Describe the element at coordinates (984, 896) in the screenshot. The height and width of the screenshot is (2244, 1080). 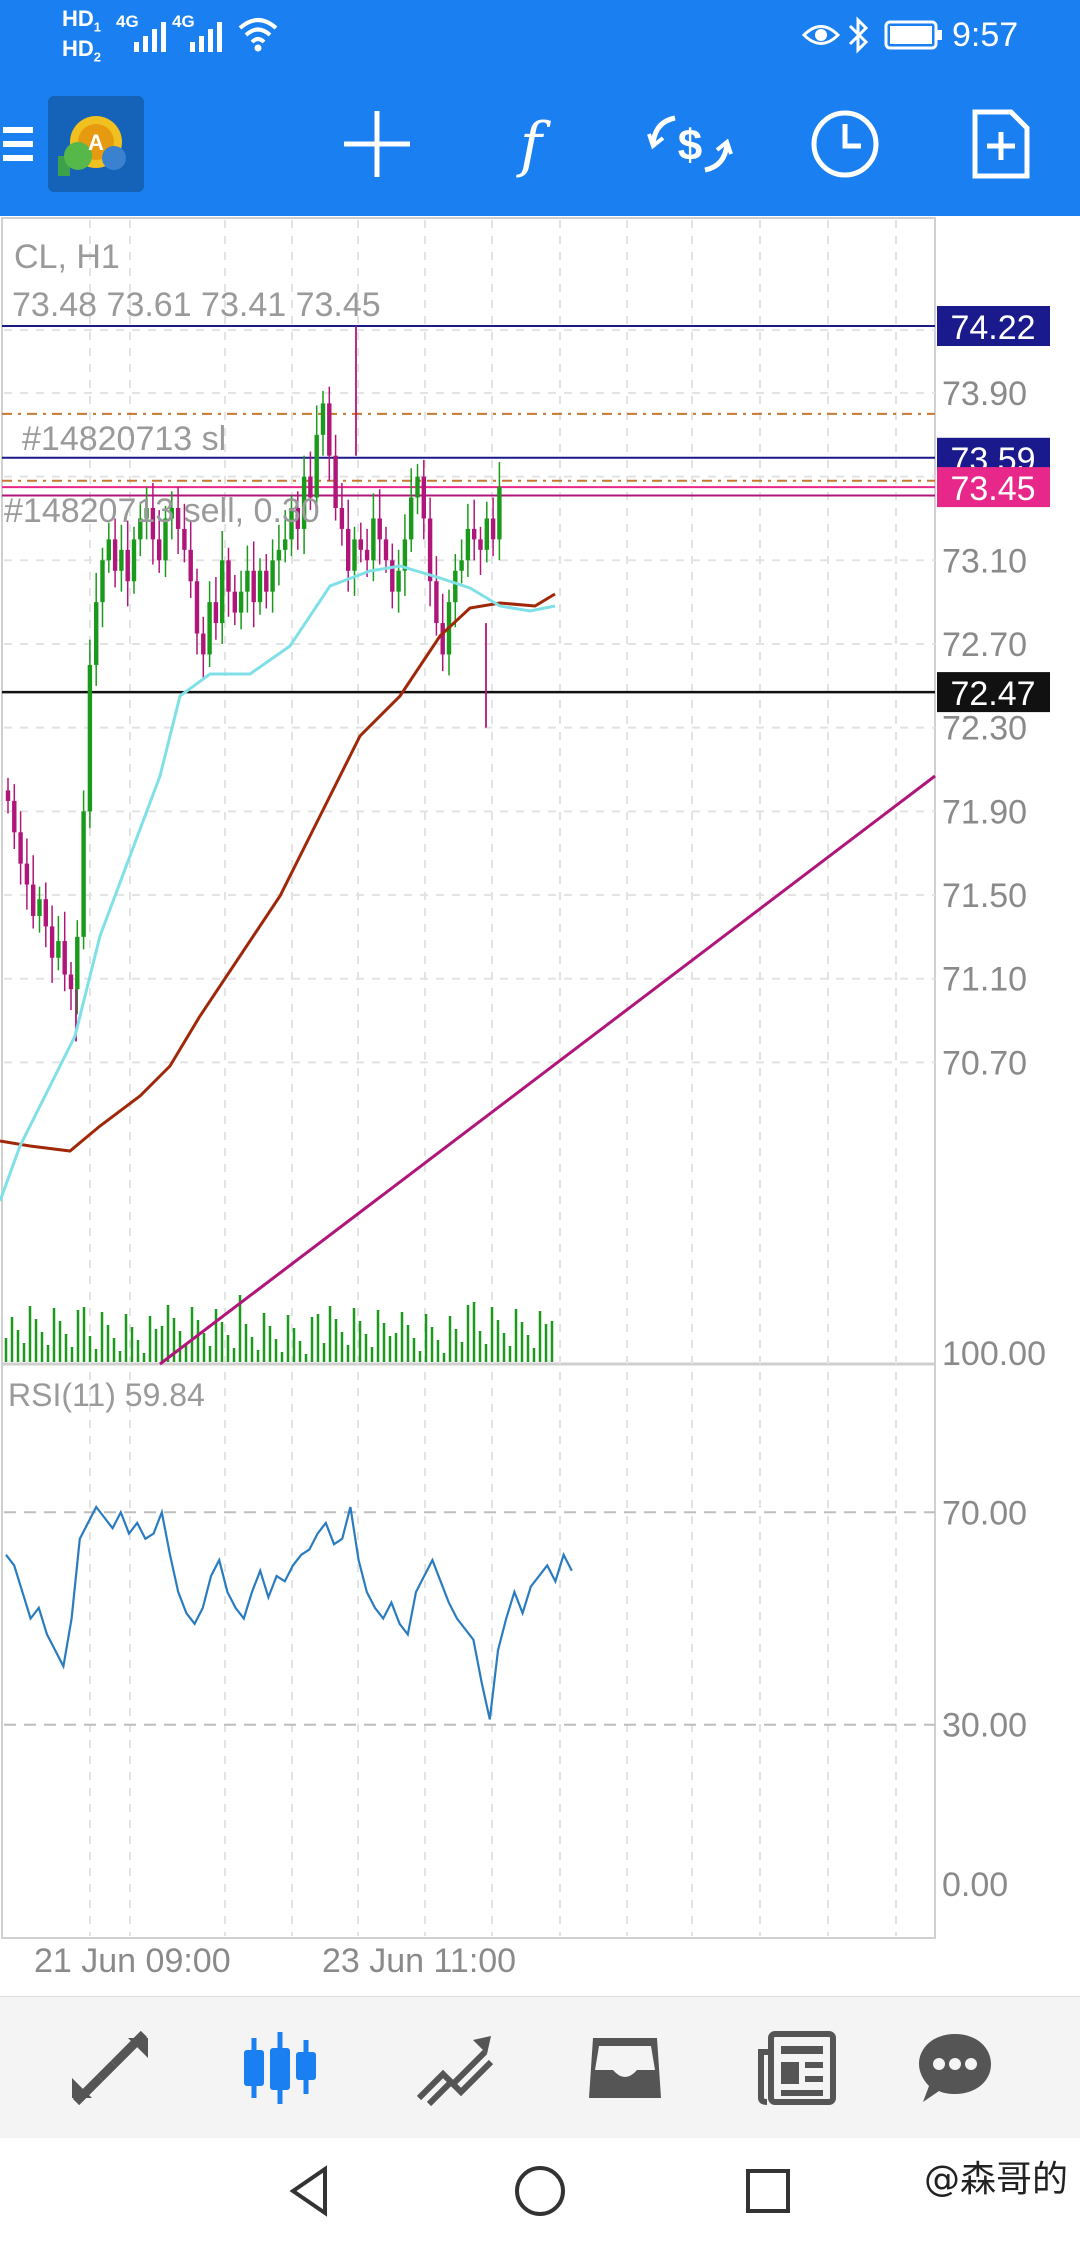
I see `price-tick: 71.50` at that location.